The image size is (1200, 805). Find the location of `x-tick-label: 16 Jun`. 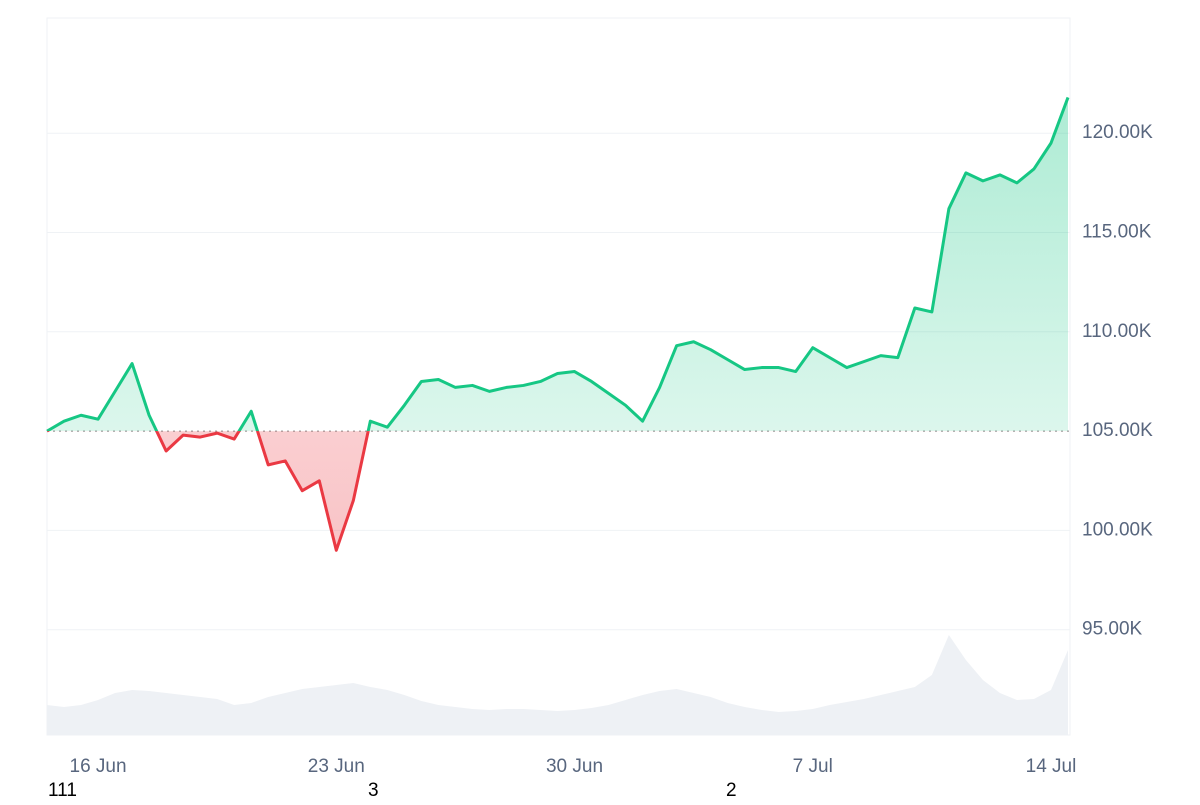

x-tick-label: 16 Jun is located at coordinates (98, 766).